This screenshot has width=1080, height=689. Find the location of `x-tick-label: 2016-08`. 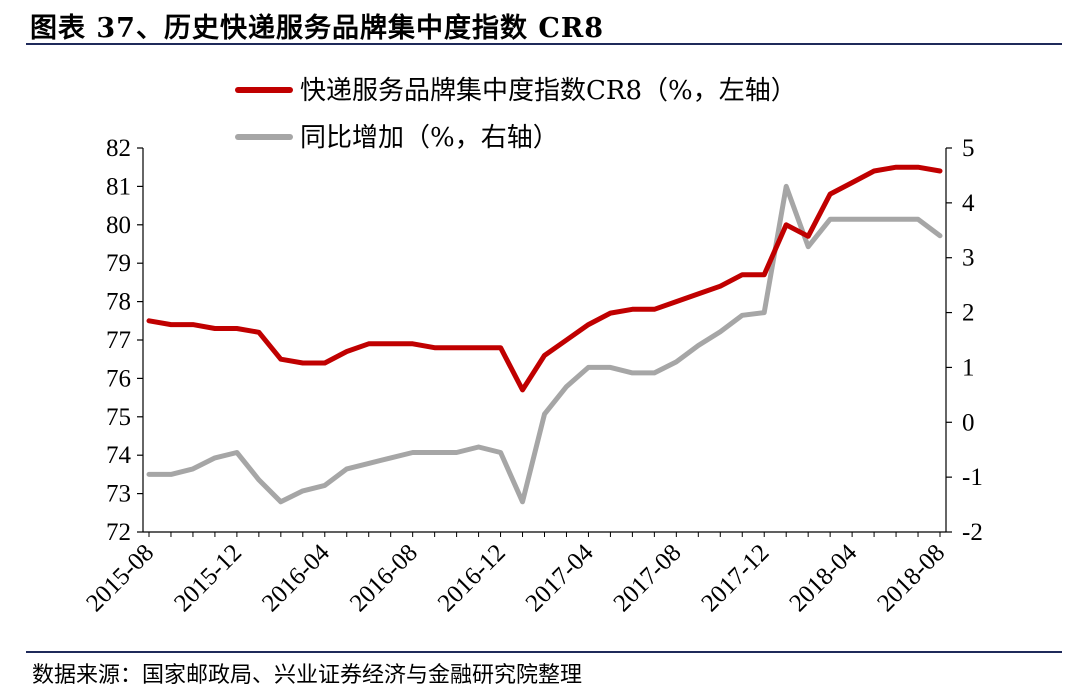

x-tick-label: 2016-08 is located at coordinates (384, 578).